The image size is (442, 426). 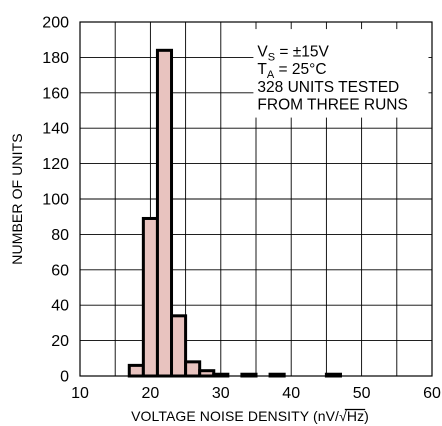 I want to click on annotation-background, so click(x=341, y=73).